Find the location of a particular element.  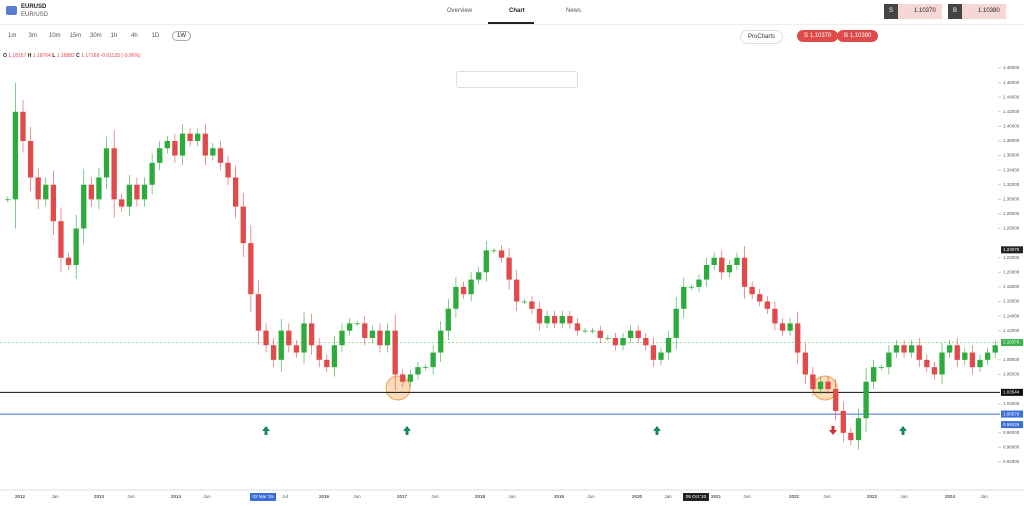

y-tick-label: 1.02000 is located at coordinates (1011, 403).